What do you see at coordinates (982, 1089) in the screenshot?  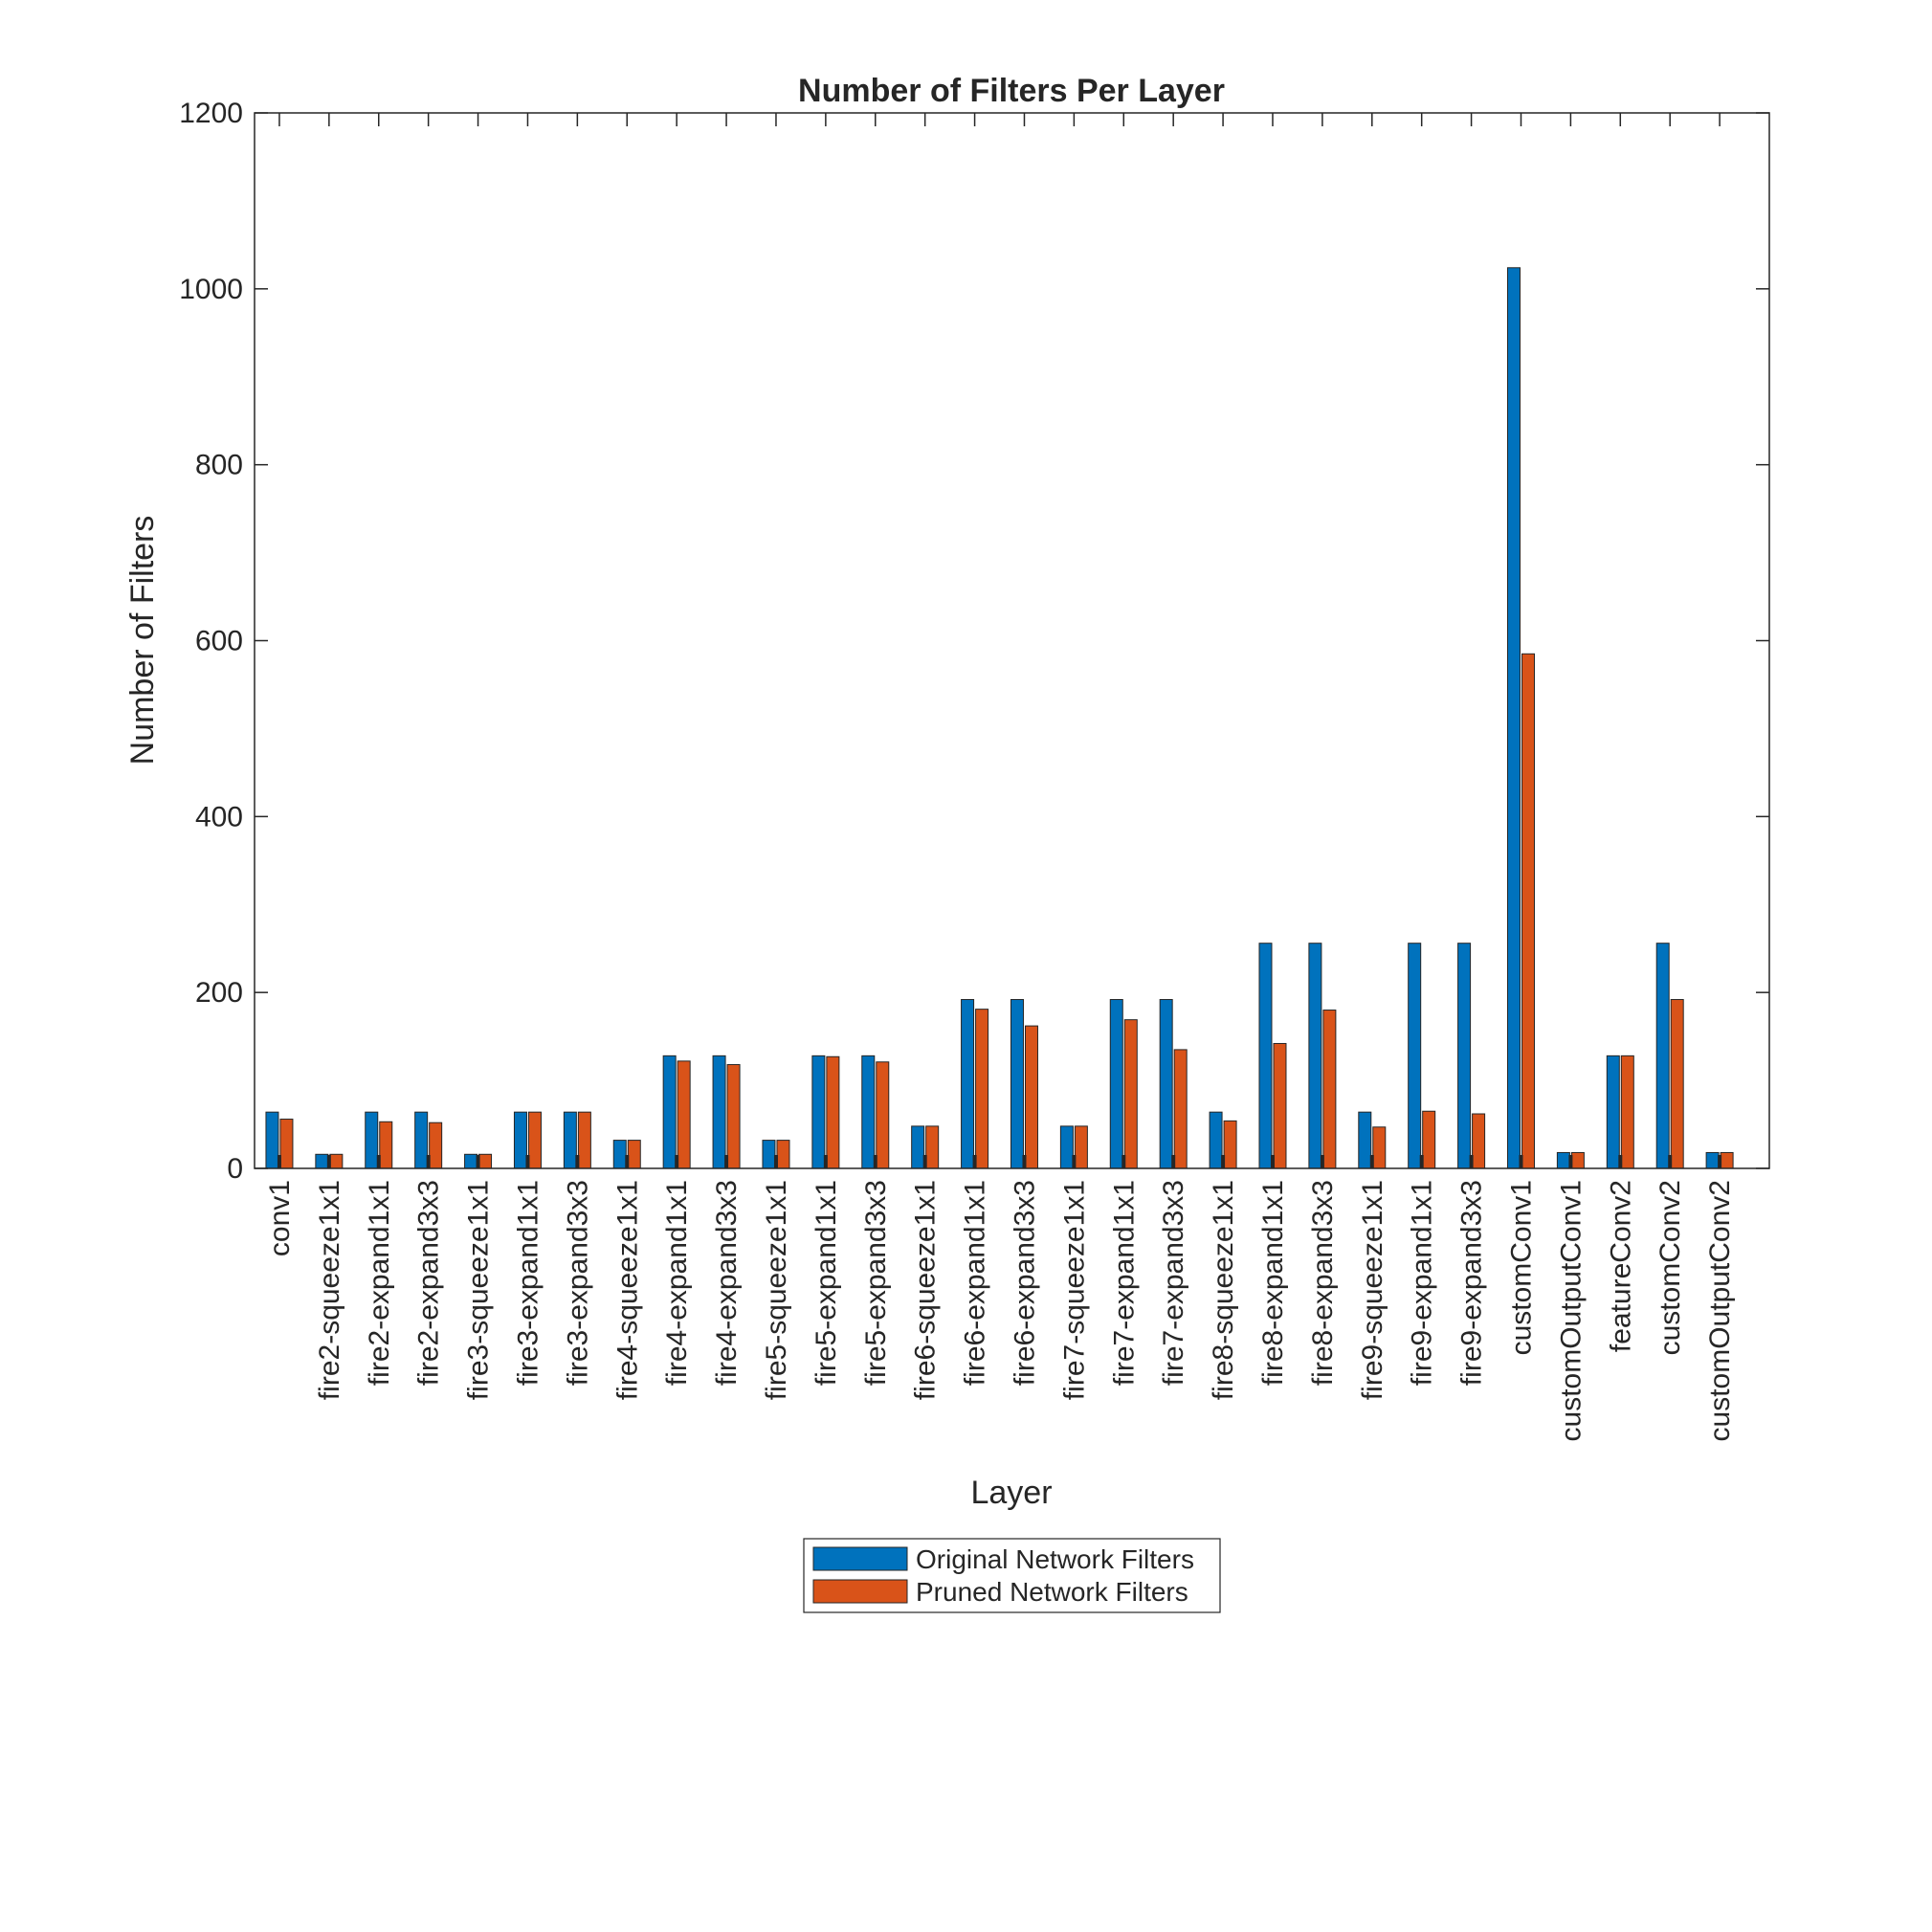 I see `bar-pruned-fire6-expand1x1` at bounding box center [982, 1089].